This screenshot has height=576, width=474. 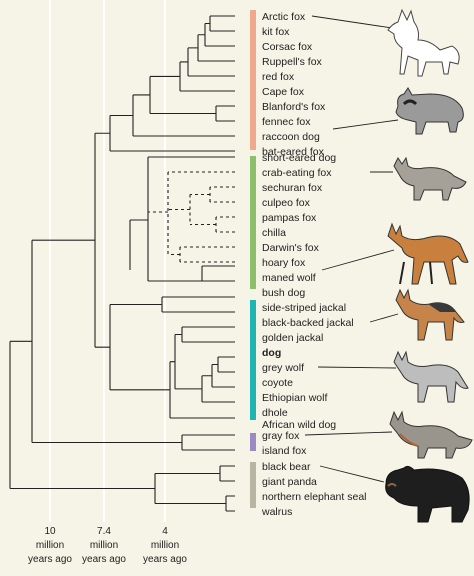 I want to click on taxon-label: Cape fox, so click(x=283, y=92).